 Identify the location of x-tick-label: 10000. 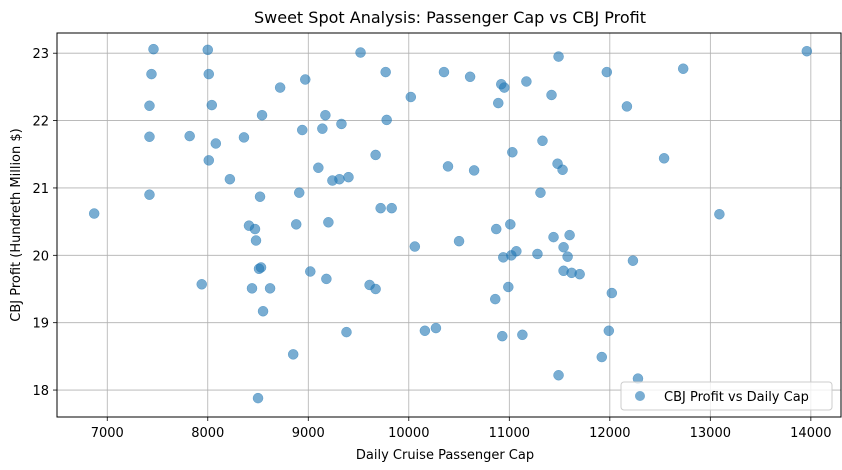
(408, 433).